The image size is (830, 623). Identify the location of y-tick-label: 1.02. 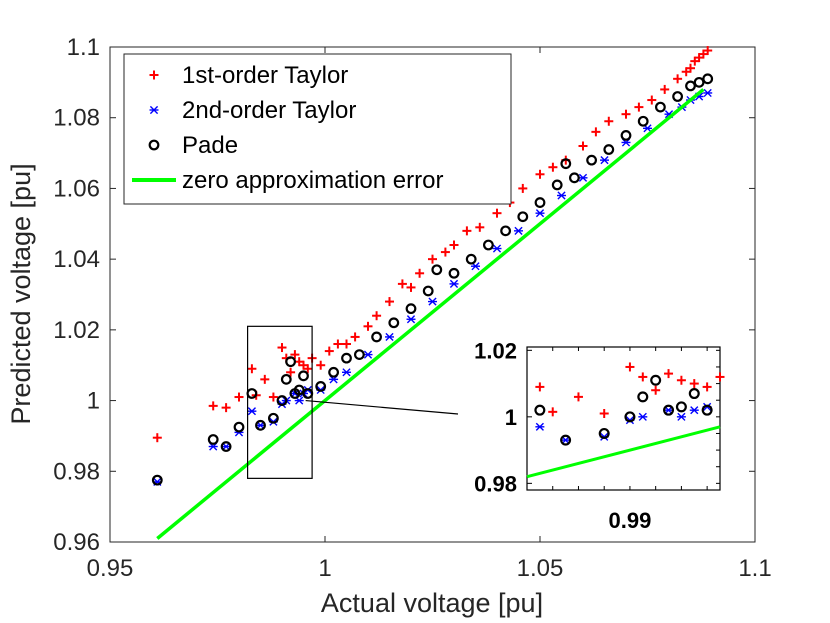
(76, 330).